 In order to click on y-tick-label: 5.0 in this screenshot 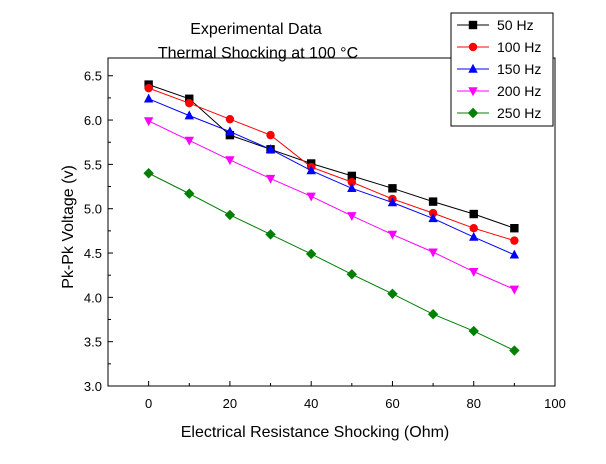, I will do `click(93, 209)`.